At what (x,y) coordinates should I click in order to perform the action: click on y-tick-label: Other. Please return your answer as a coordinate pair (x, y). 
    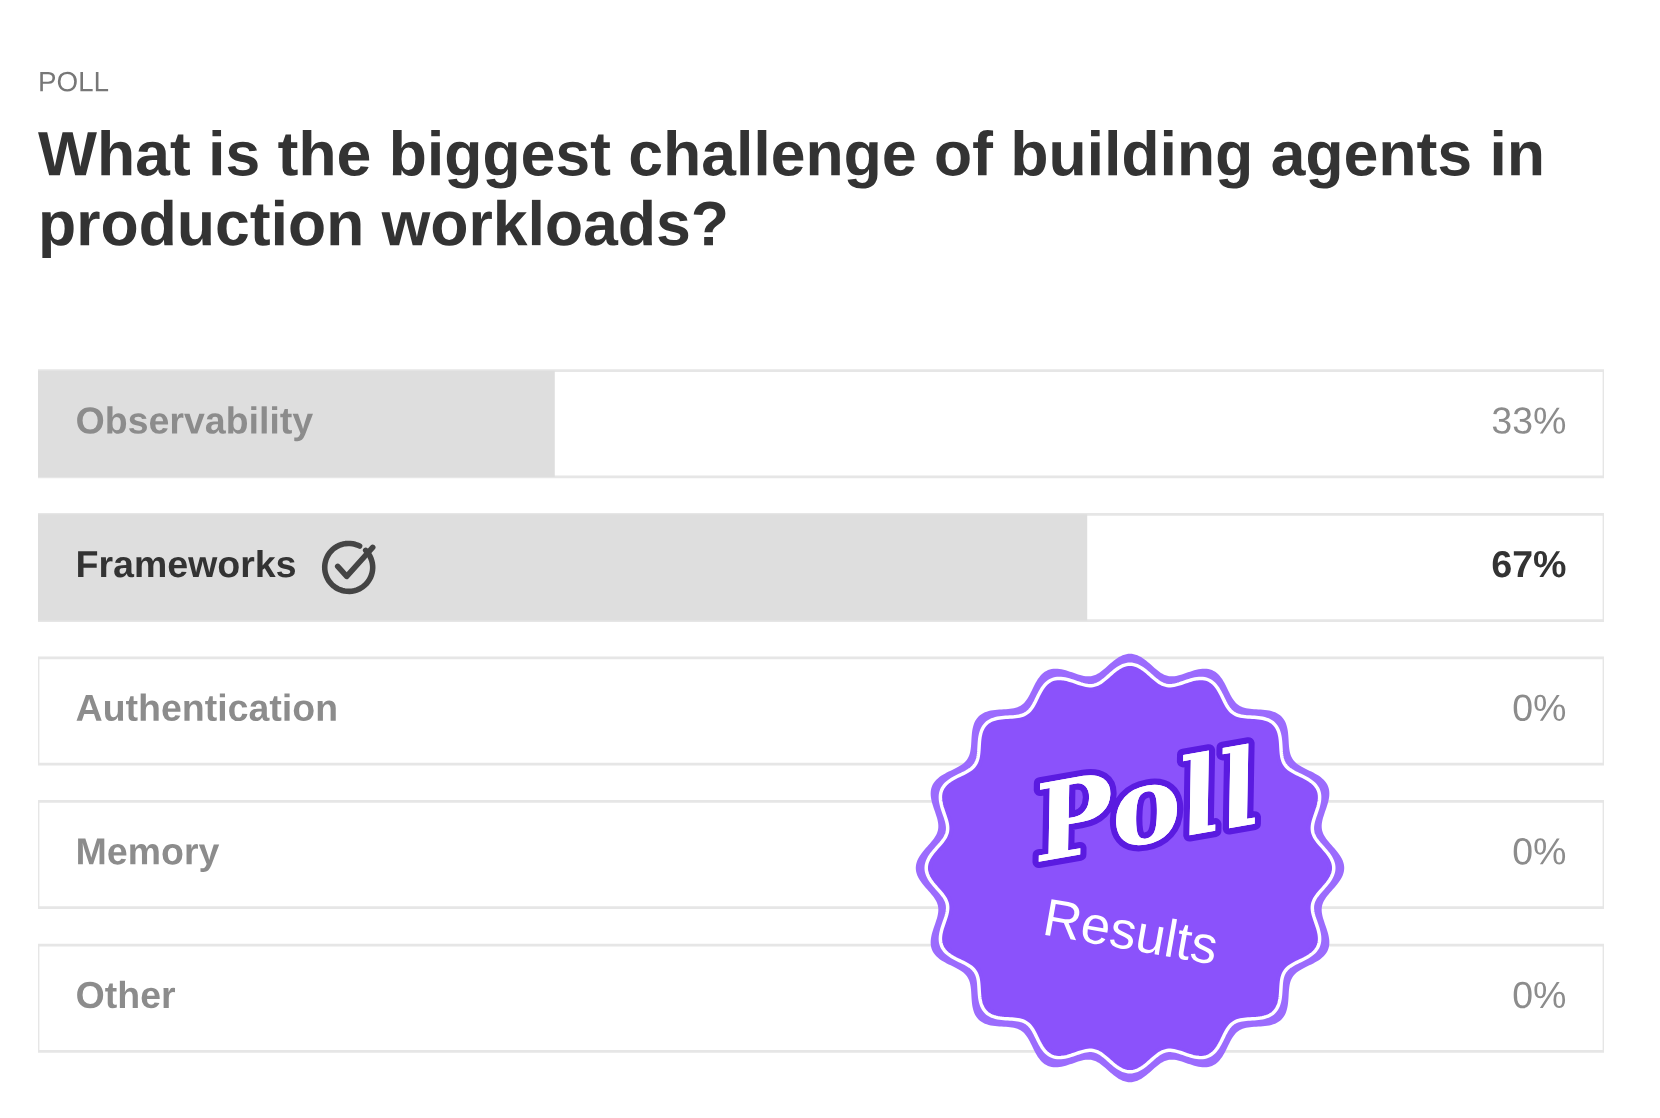
    Looking at the image, I should click on (126, 994).